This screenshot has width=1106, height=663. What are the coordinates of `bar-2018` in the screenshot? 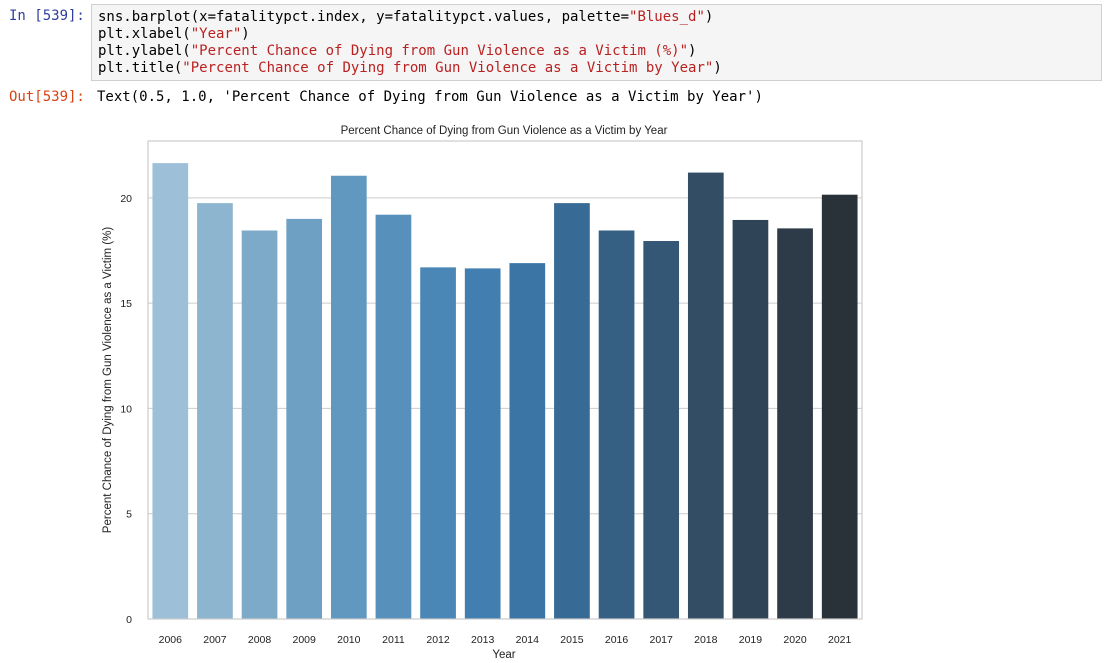 It's located at (705, 395).